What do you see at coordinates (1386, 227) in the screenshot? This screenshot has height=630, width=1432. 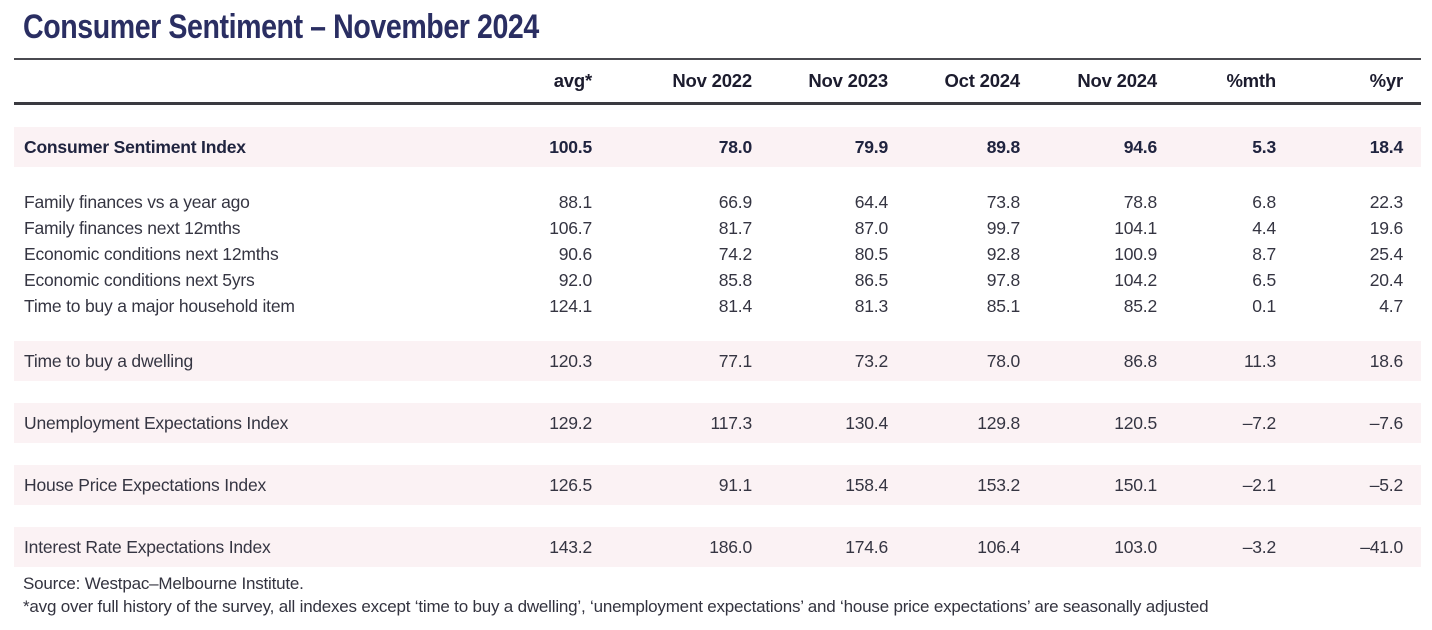 I see `cell-value: 19.6` at bounding box center [1386, 227].